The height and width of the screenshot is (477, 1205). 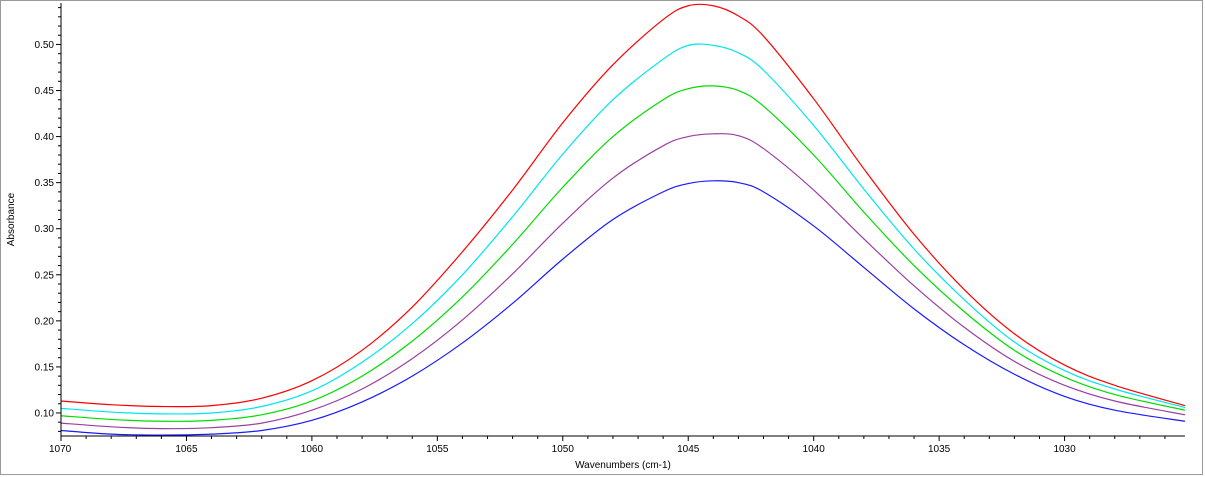 What do you see at coordinates (45, 413) in the screenshot?
I see `y-tick-label: 0.10` at bounding box center [45, 413].